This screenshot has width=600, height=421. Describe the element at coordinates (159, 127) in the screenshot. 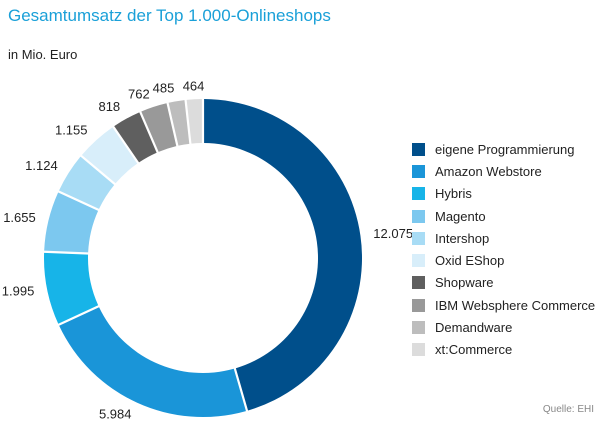

I see `slice-ibm-websphere-commerce` at that location.